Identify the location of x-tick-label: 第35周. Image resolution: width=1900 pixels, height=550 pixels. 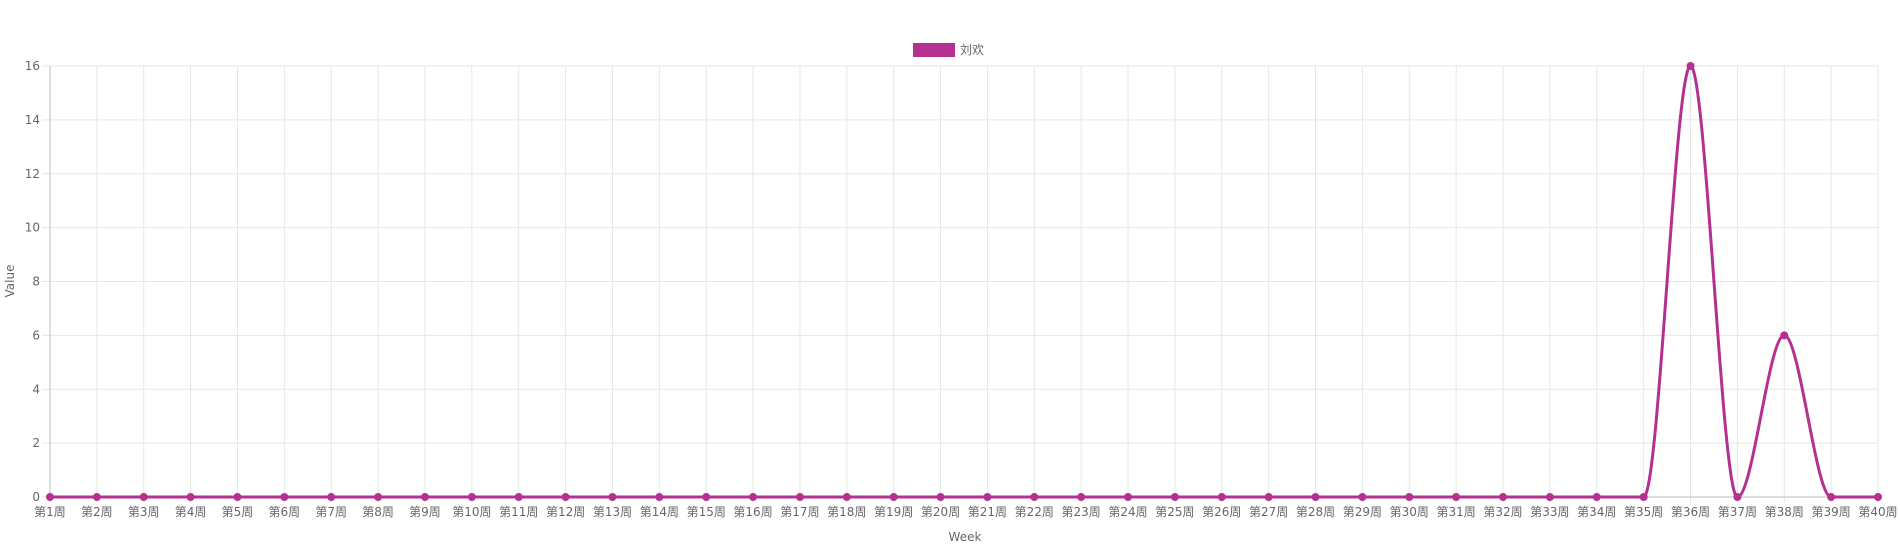
(1643, 512).